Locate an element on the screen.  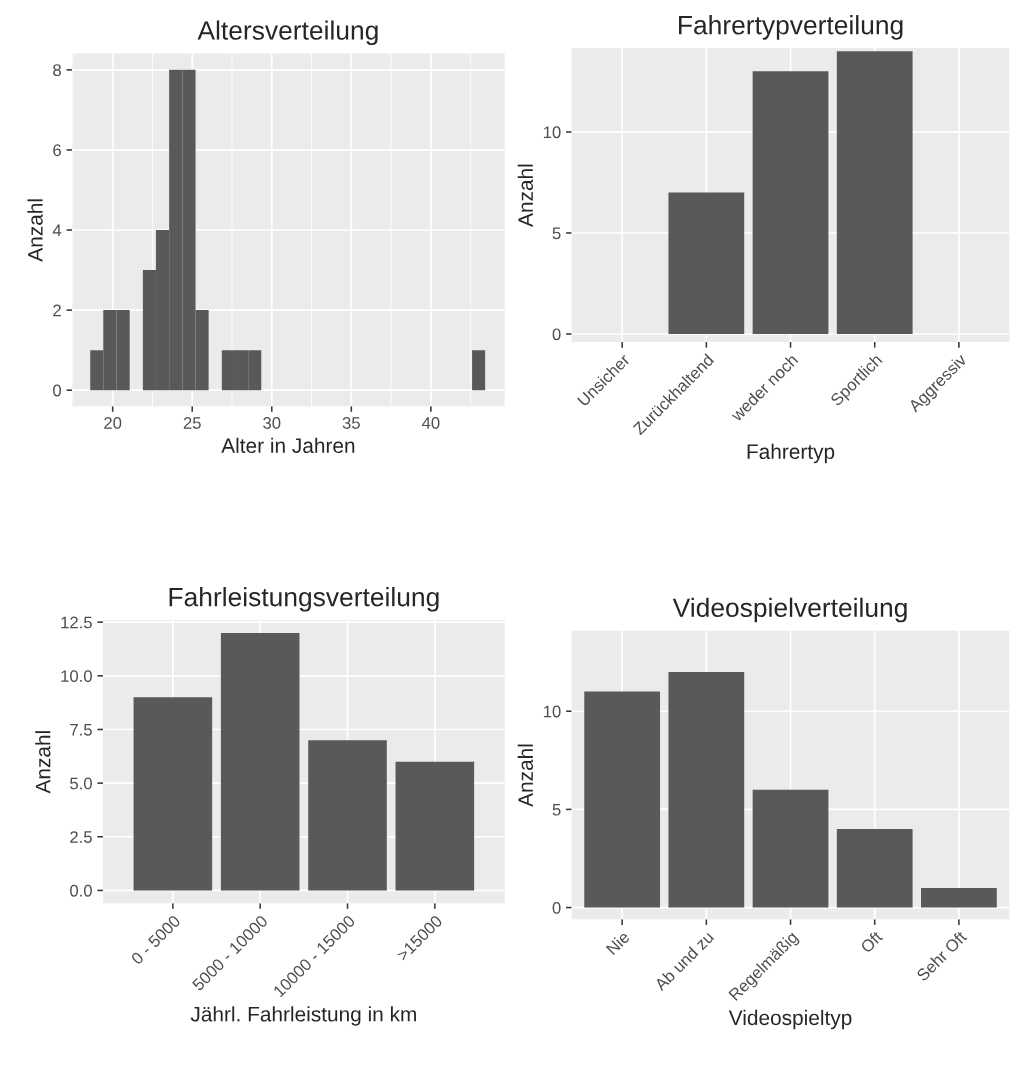
y-tick-label: 2 is located at coordinates (57, 310).